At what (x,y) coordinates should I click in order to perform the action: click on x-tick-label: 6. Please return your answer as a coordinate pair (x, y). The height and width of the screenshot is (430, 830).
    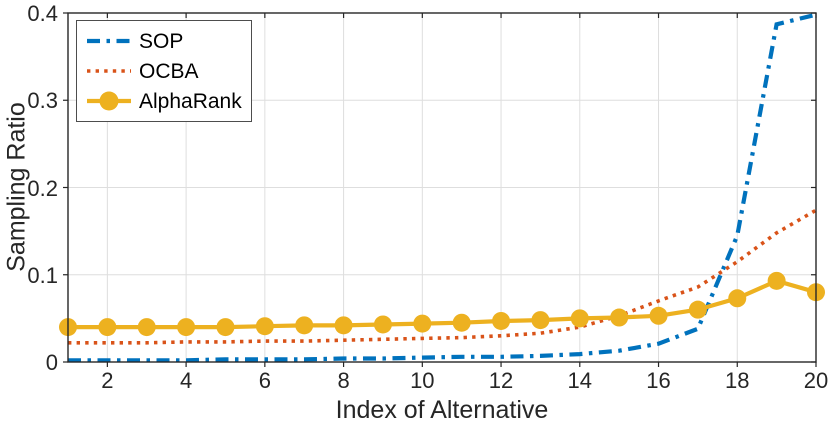
    Looking at the image, I should click on (264, 380).